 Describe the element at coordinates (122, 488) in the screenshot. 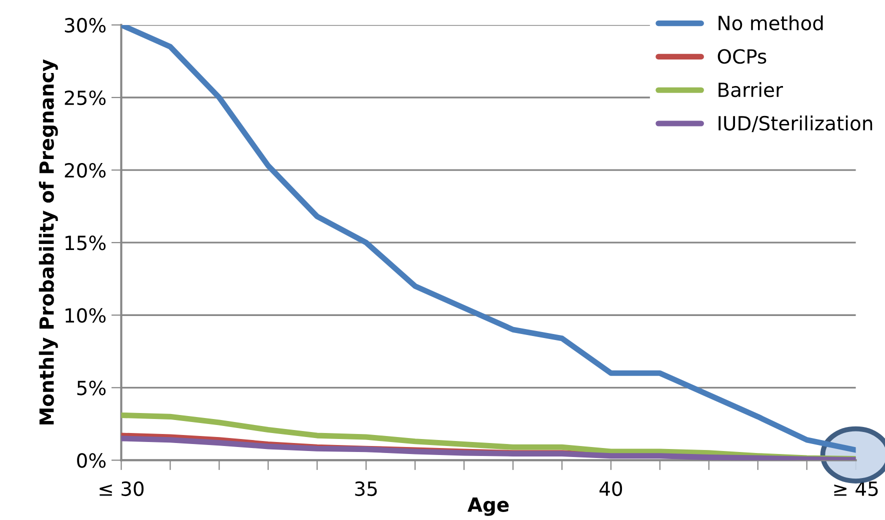

I see `x-tick-label: ≤ 30` at that location.